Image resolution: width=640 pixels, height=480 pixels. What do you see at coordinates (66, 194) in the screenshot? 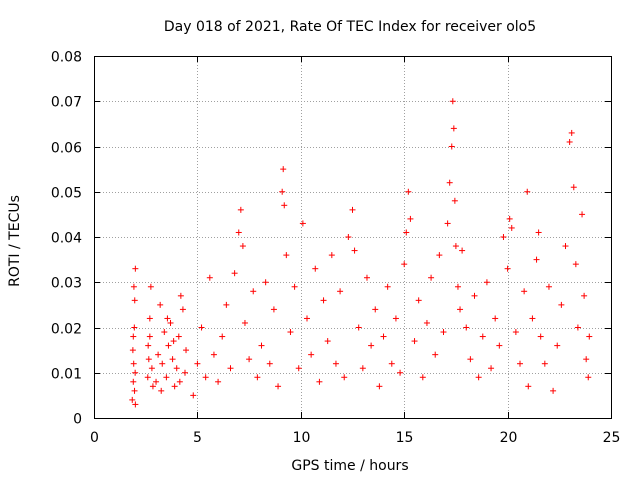
I see `y-tick-label: 0.05` at bounding box center [66, 194].